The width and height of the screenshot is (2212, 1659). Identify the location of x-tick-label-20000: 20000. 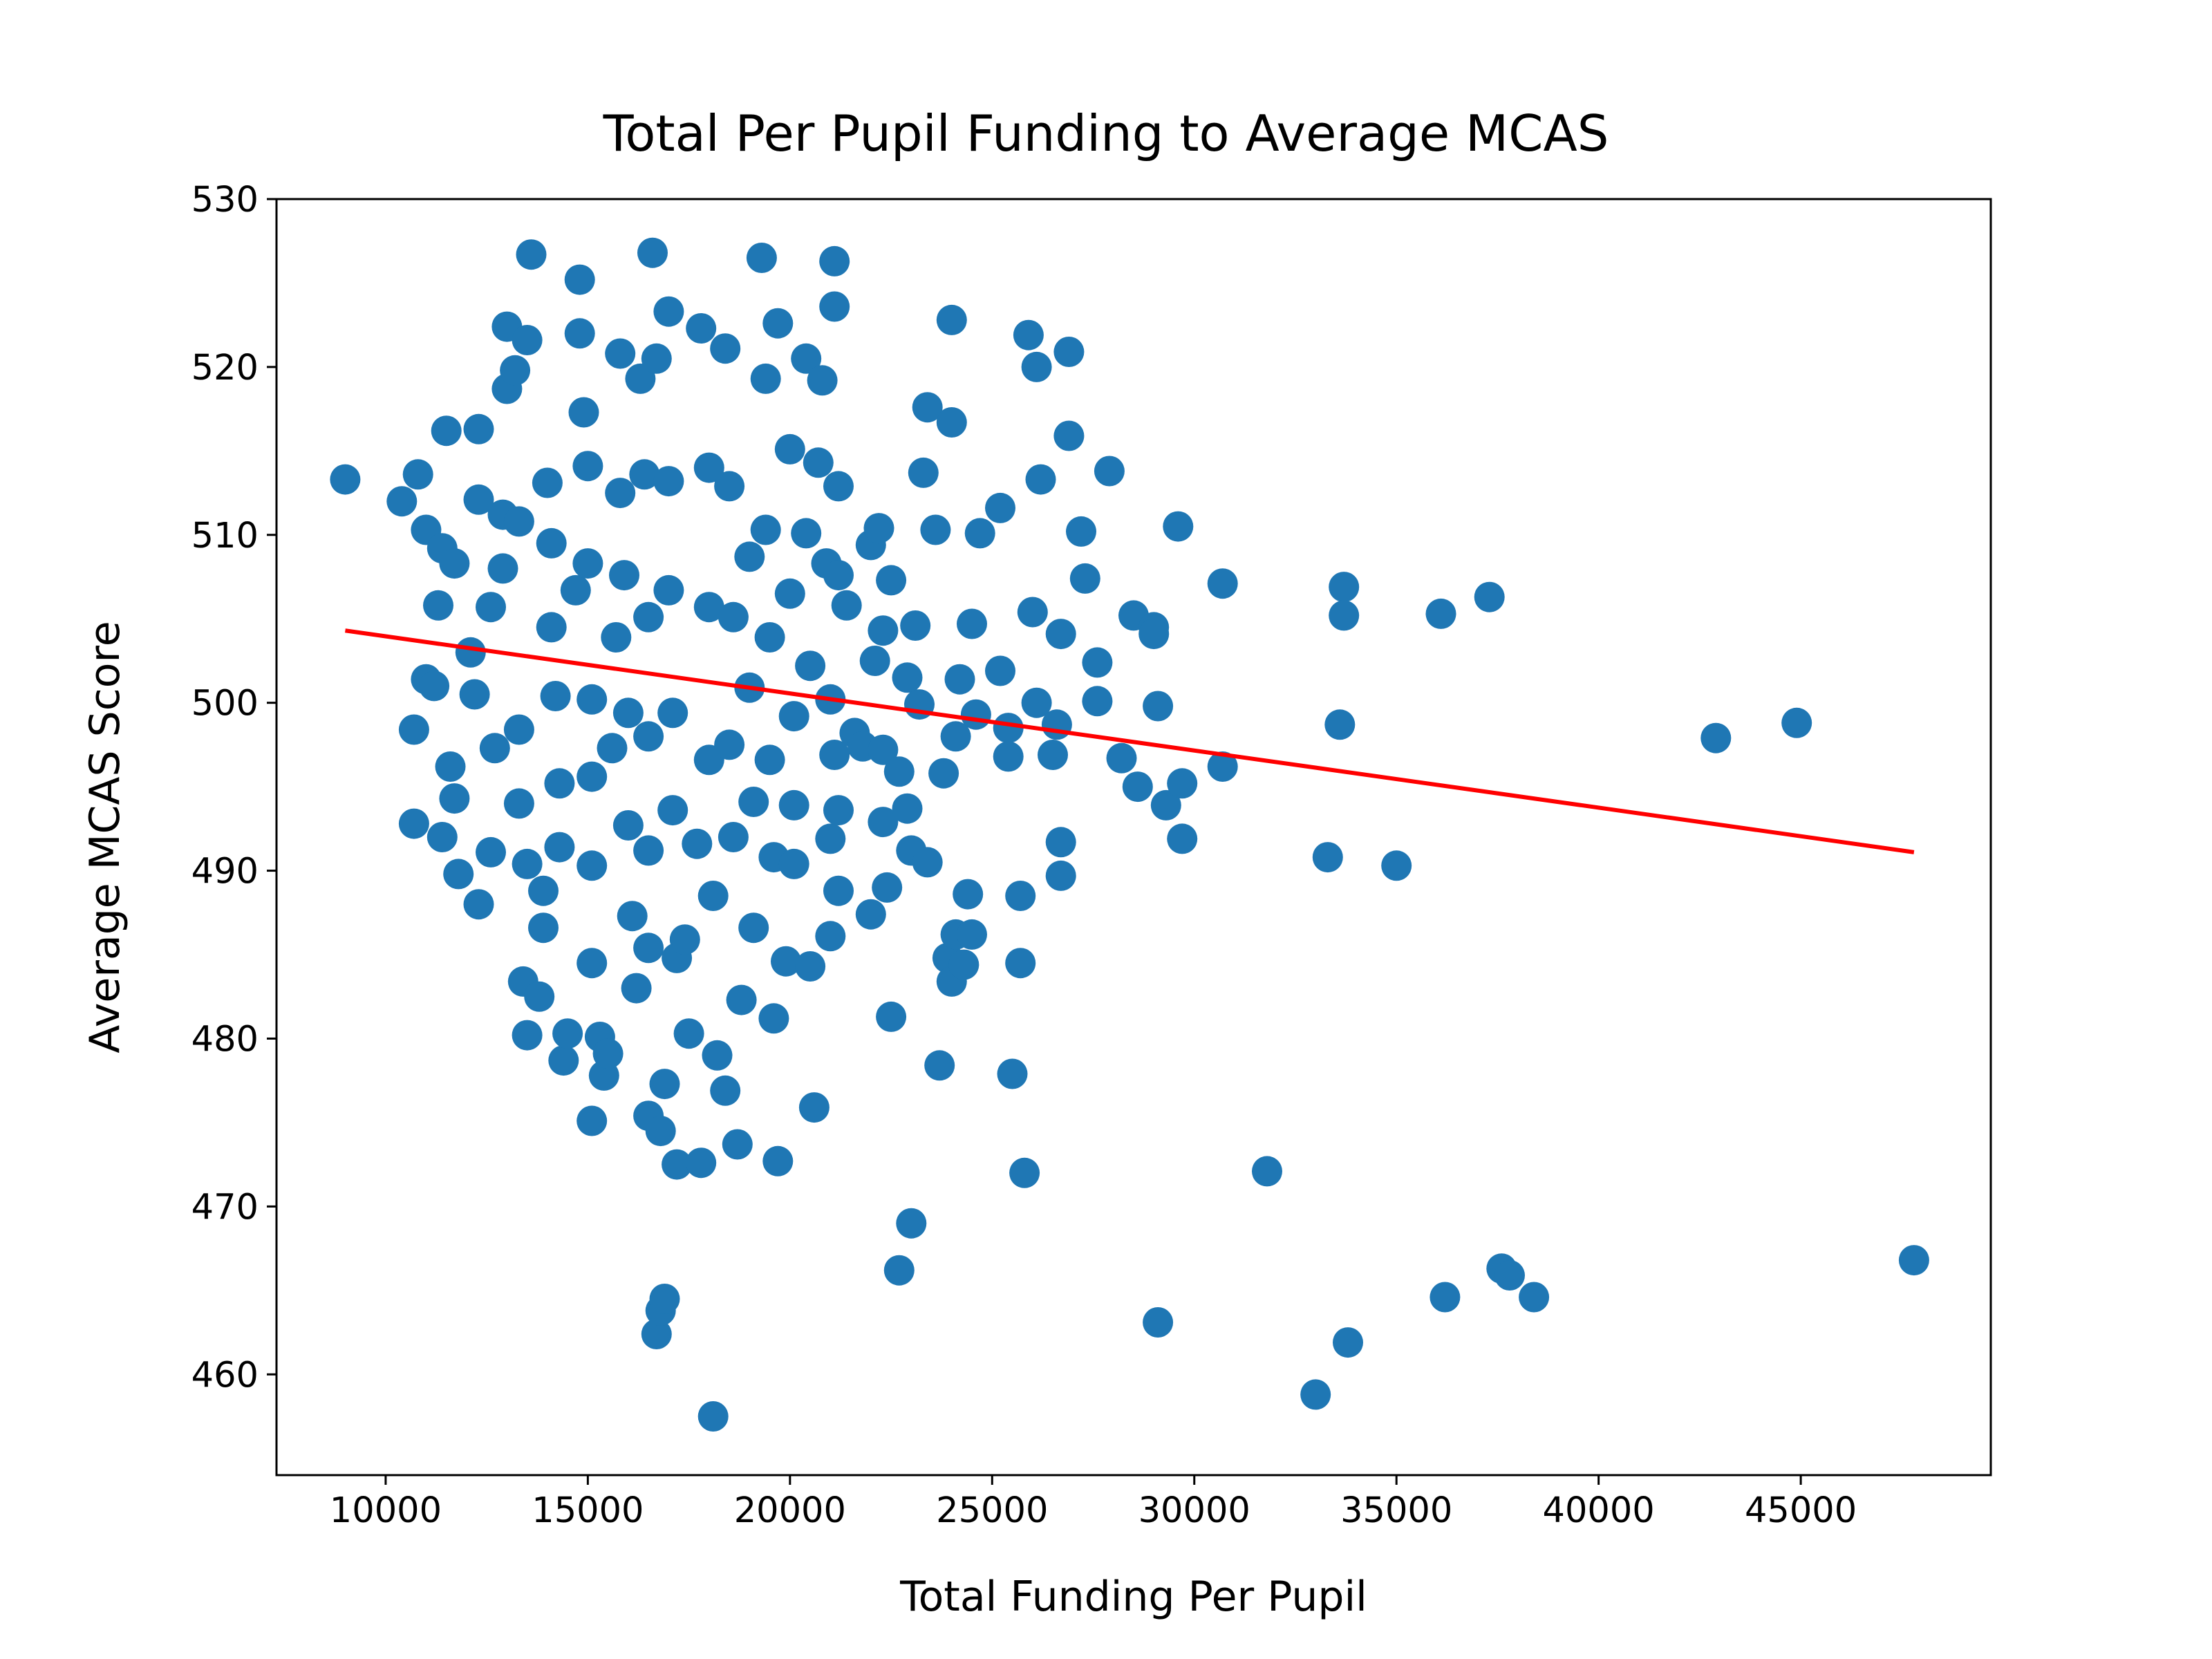
(790, 1511).